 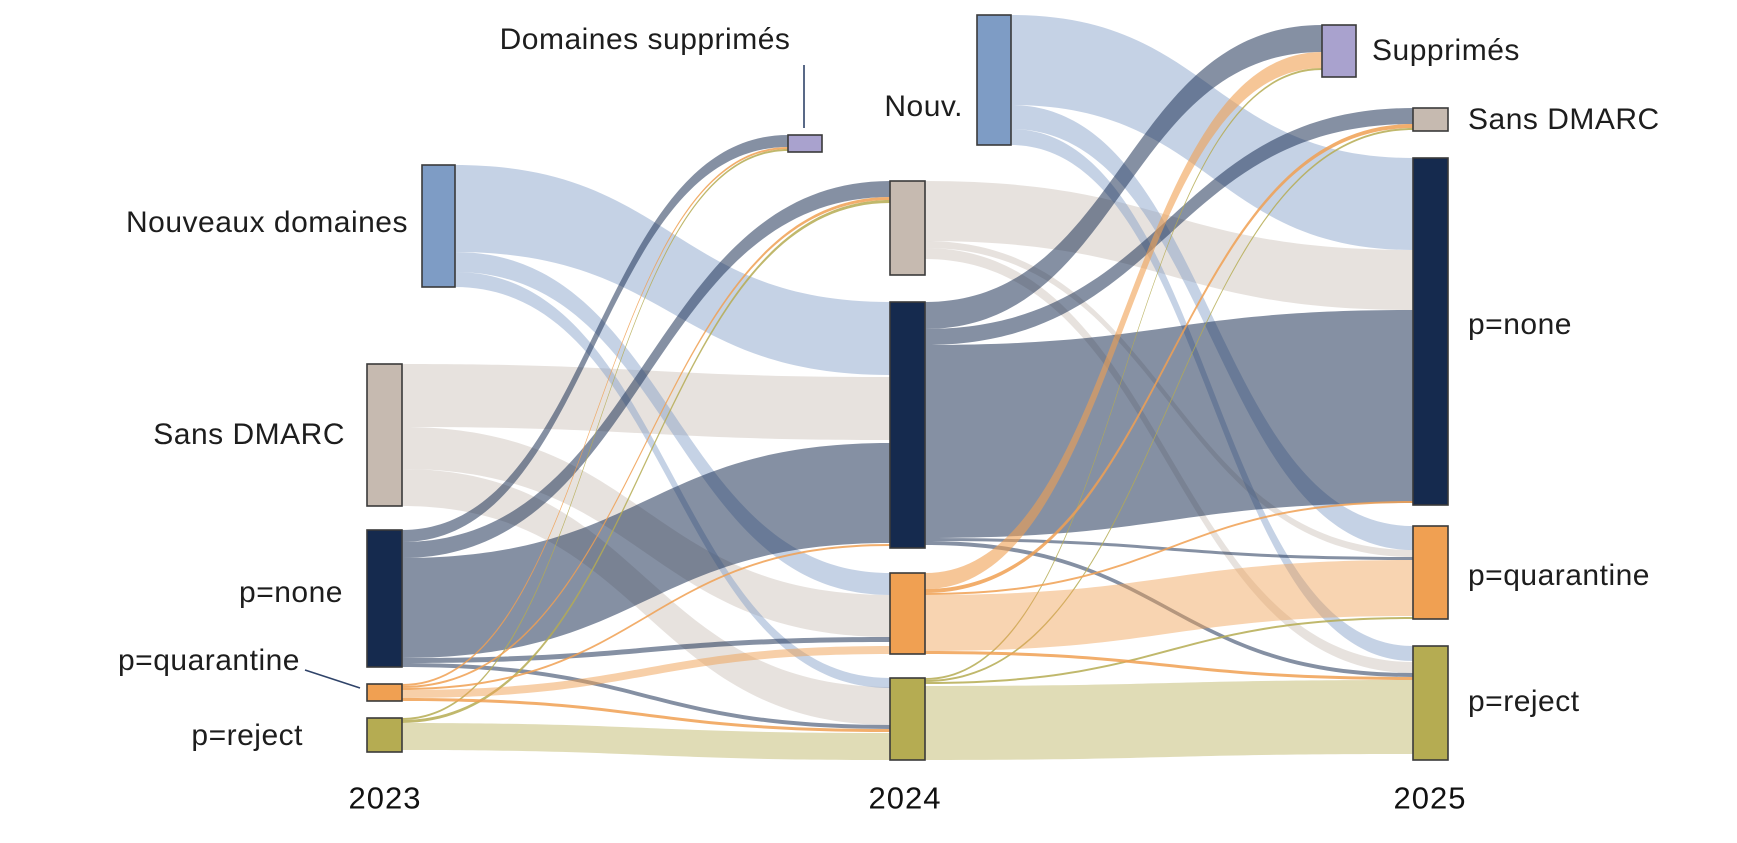 I want to click on node-pq25-p-quarantine, so click(x=1430, y=572).